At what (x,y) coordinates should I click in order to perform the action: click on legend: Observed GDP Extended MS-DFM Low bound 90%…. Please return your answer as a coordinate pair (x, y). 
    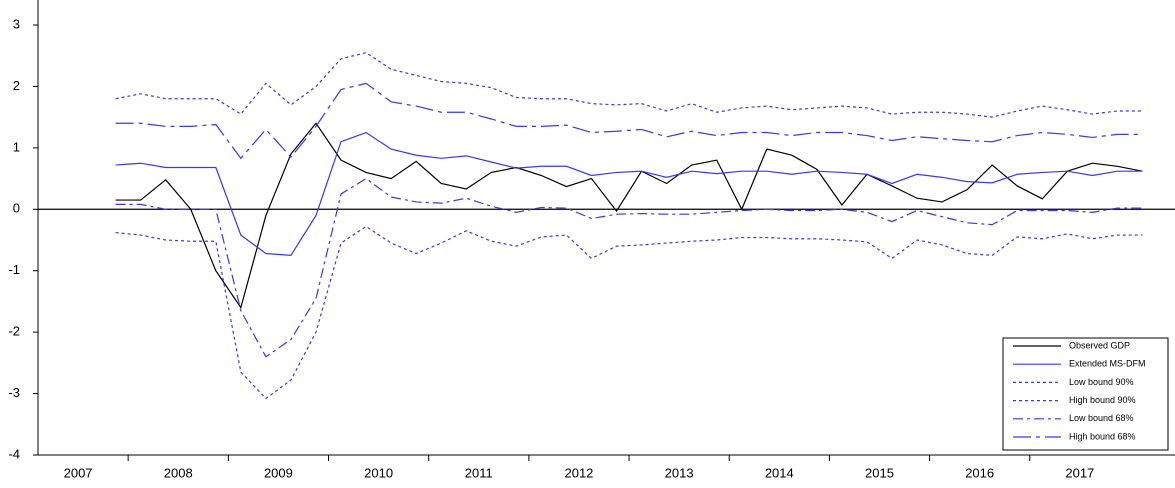
    Looking at the image, I should click on (1085, 394).